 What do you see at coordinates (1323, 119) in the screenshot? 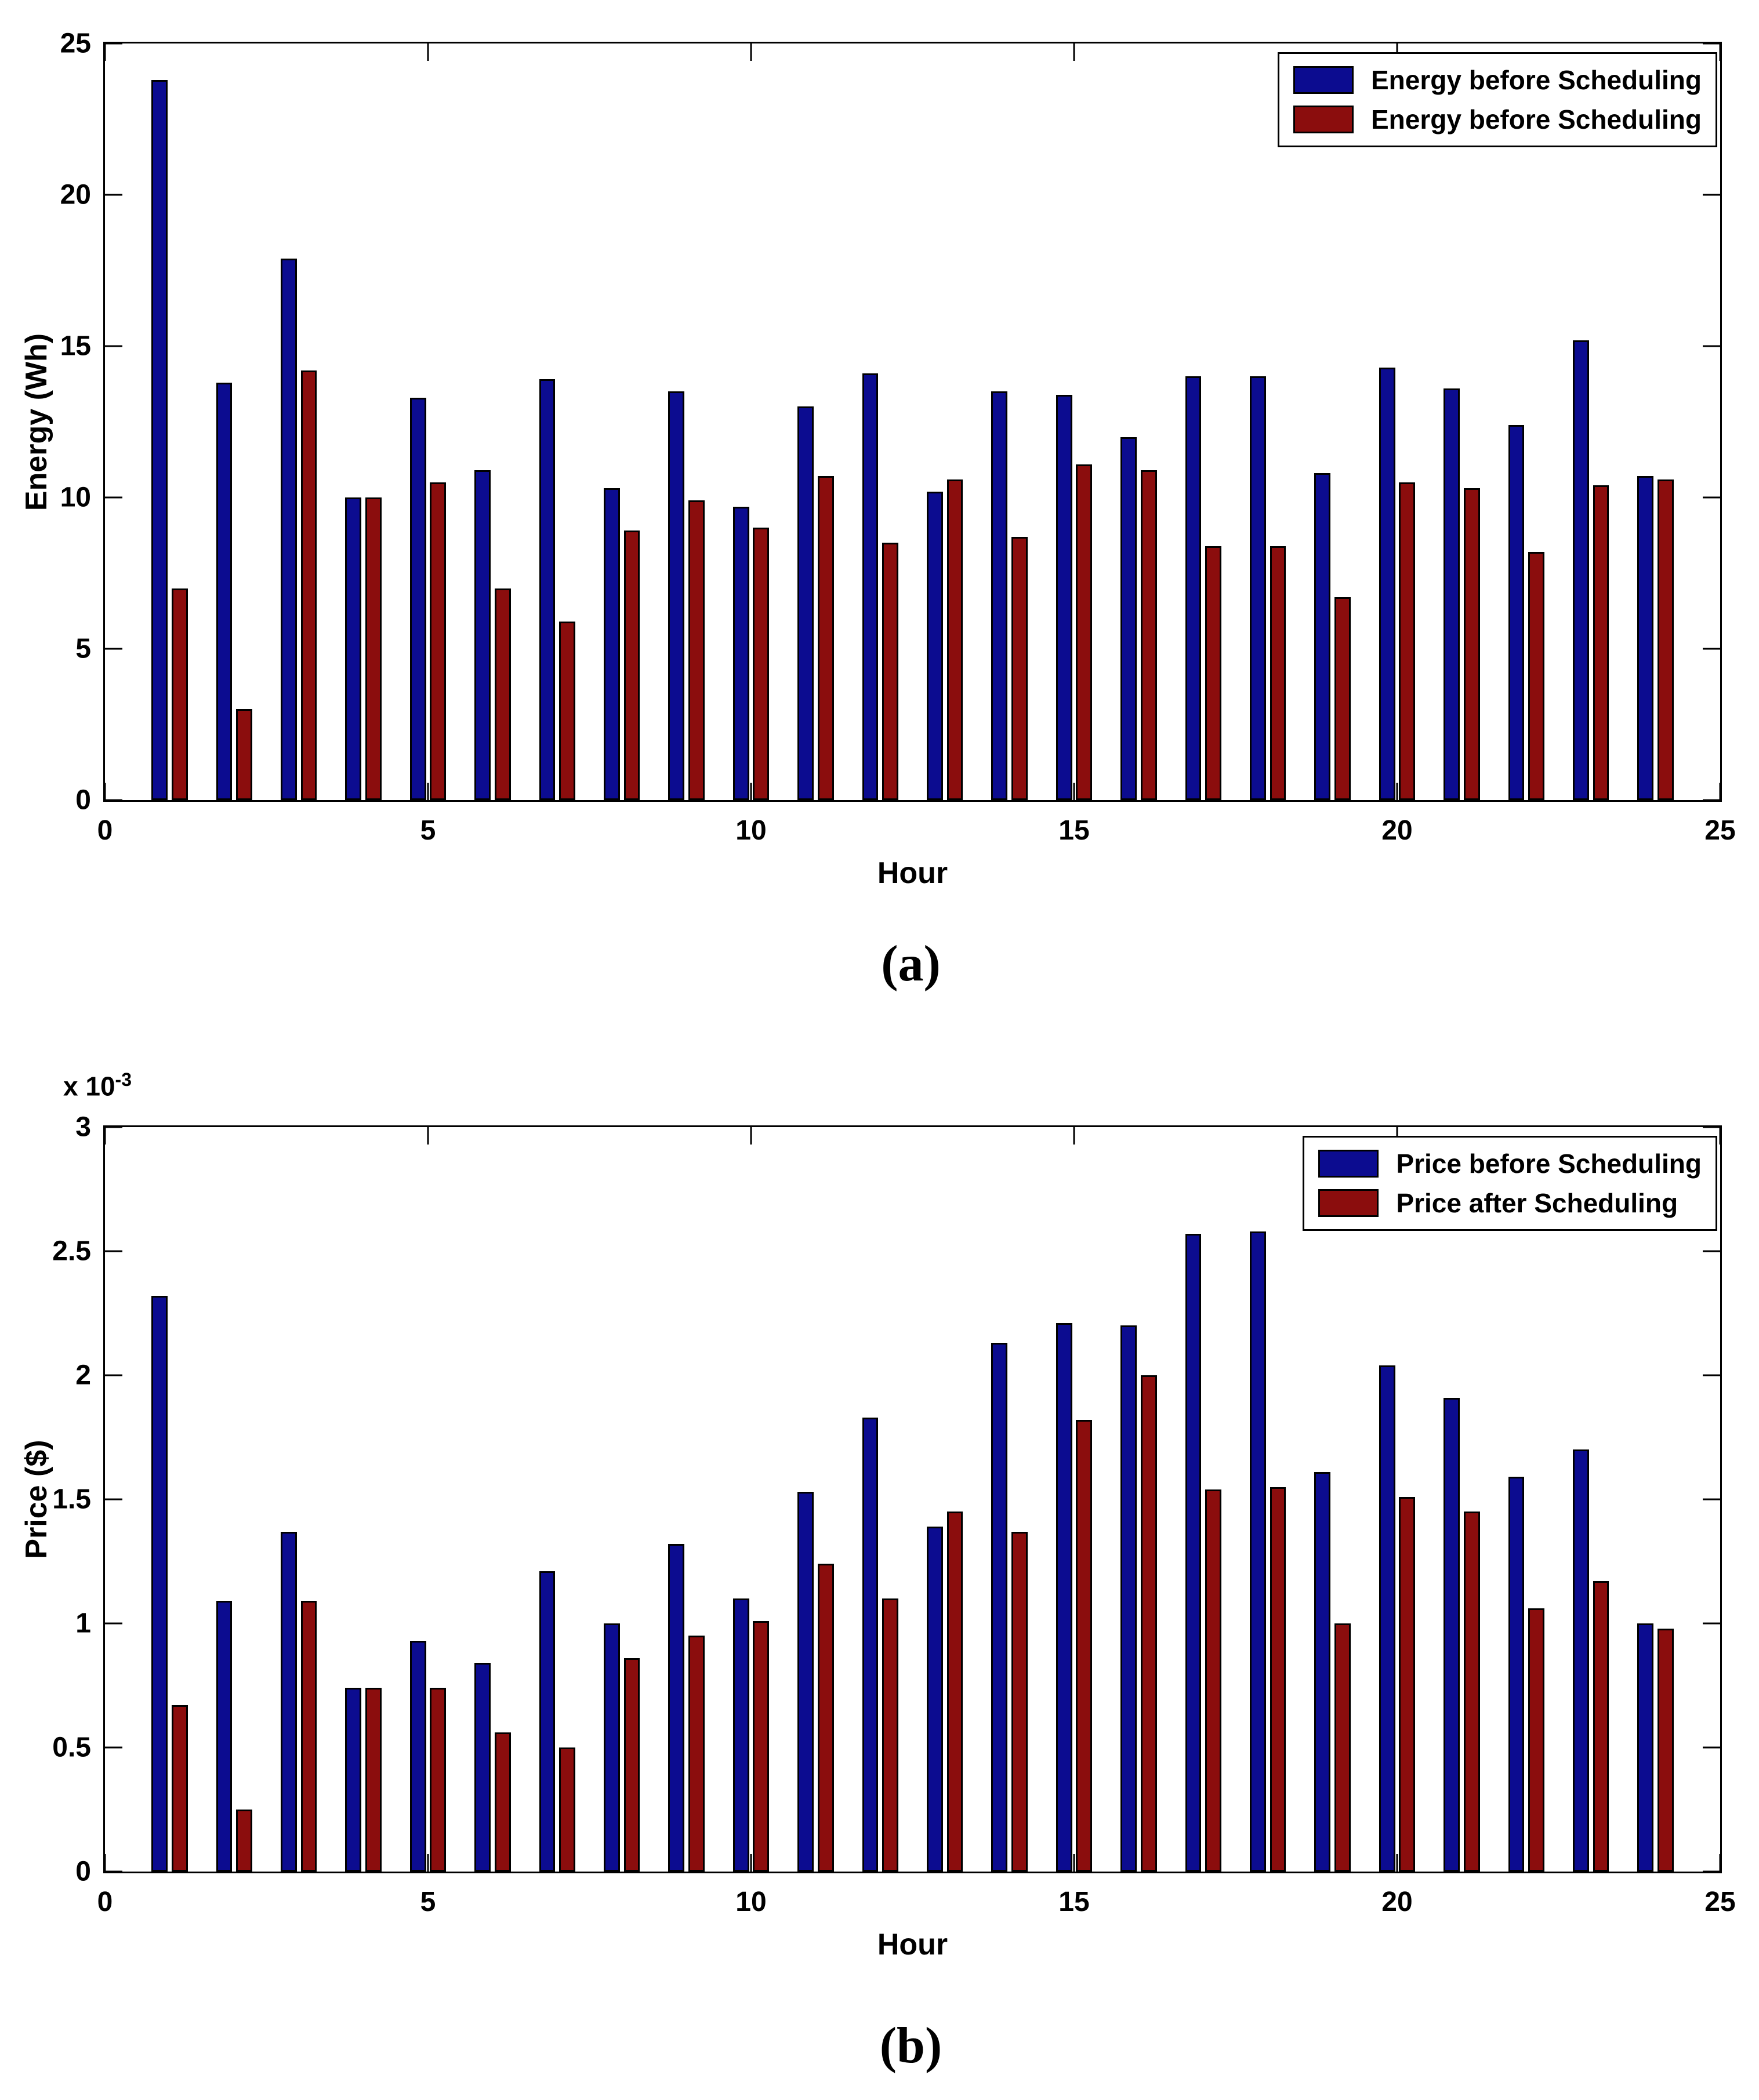
I see `legend-swatch` at bounding box center [1323, 119].